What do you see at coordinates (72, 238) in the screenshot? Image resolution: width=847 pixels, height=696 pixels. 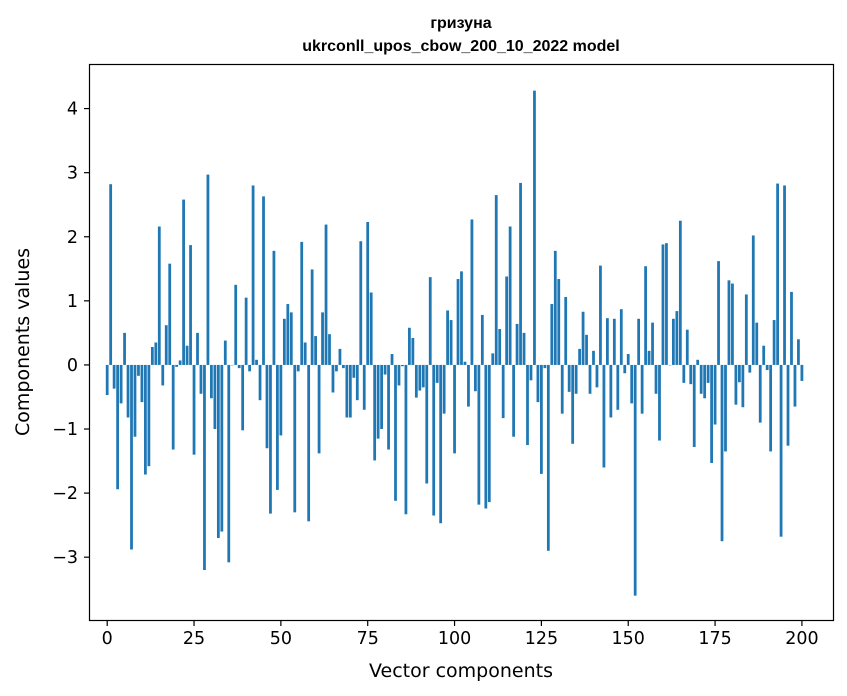 I see `y-tick-label: 2` at bounding box center [72, 238].